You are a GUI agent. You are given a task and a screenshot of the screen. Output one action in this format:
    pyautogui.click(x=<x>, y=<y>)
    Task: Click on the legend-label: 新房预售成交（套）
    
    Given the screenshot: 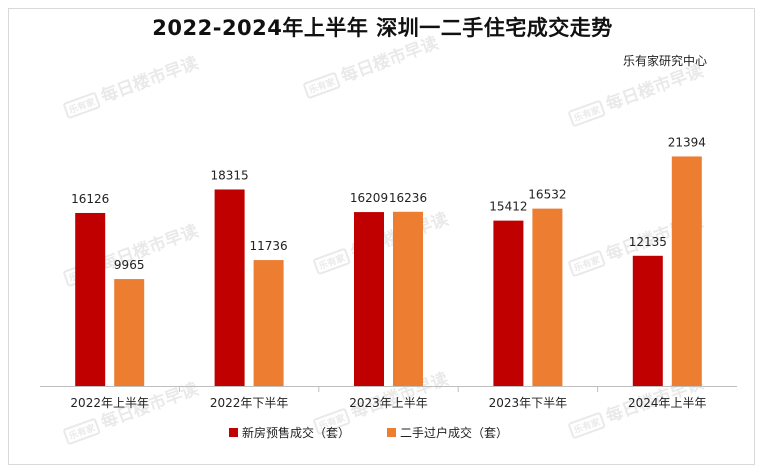 What is the action you would take?
    pyautogui.click(x=296, y=432)
    